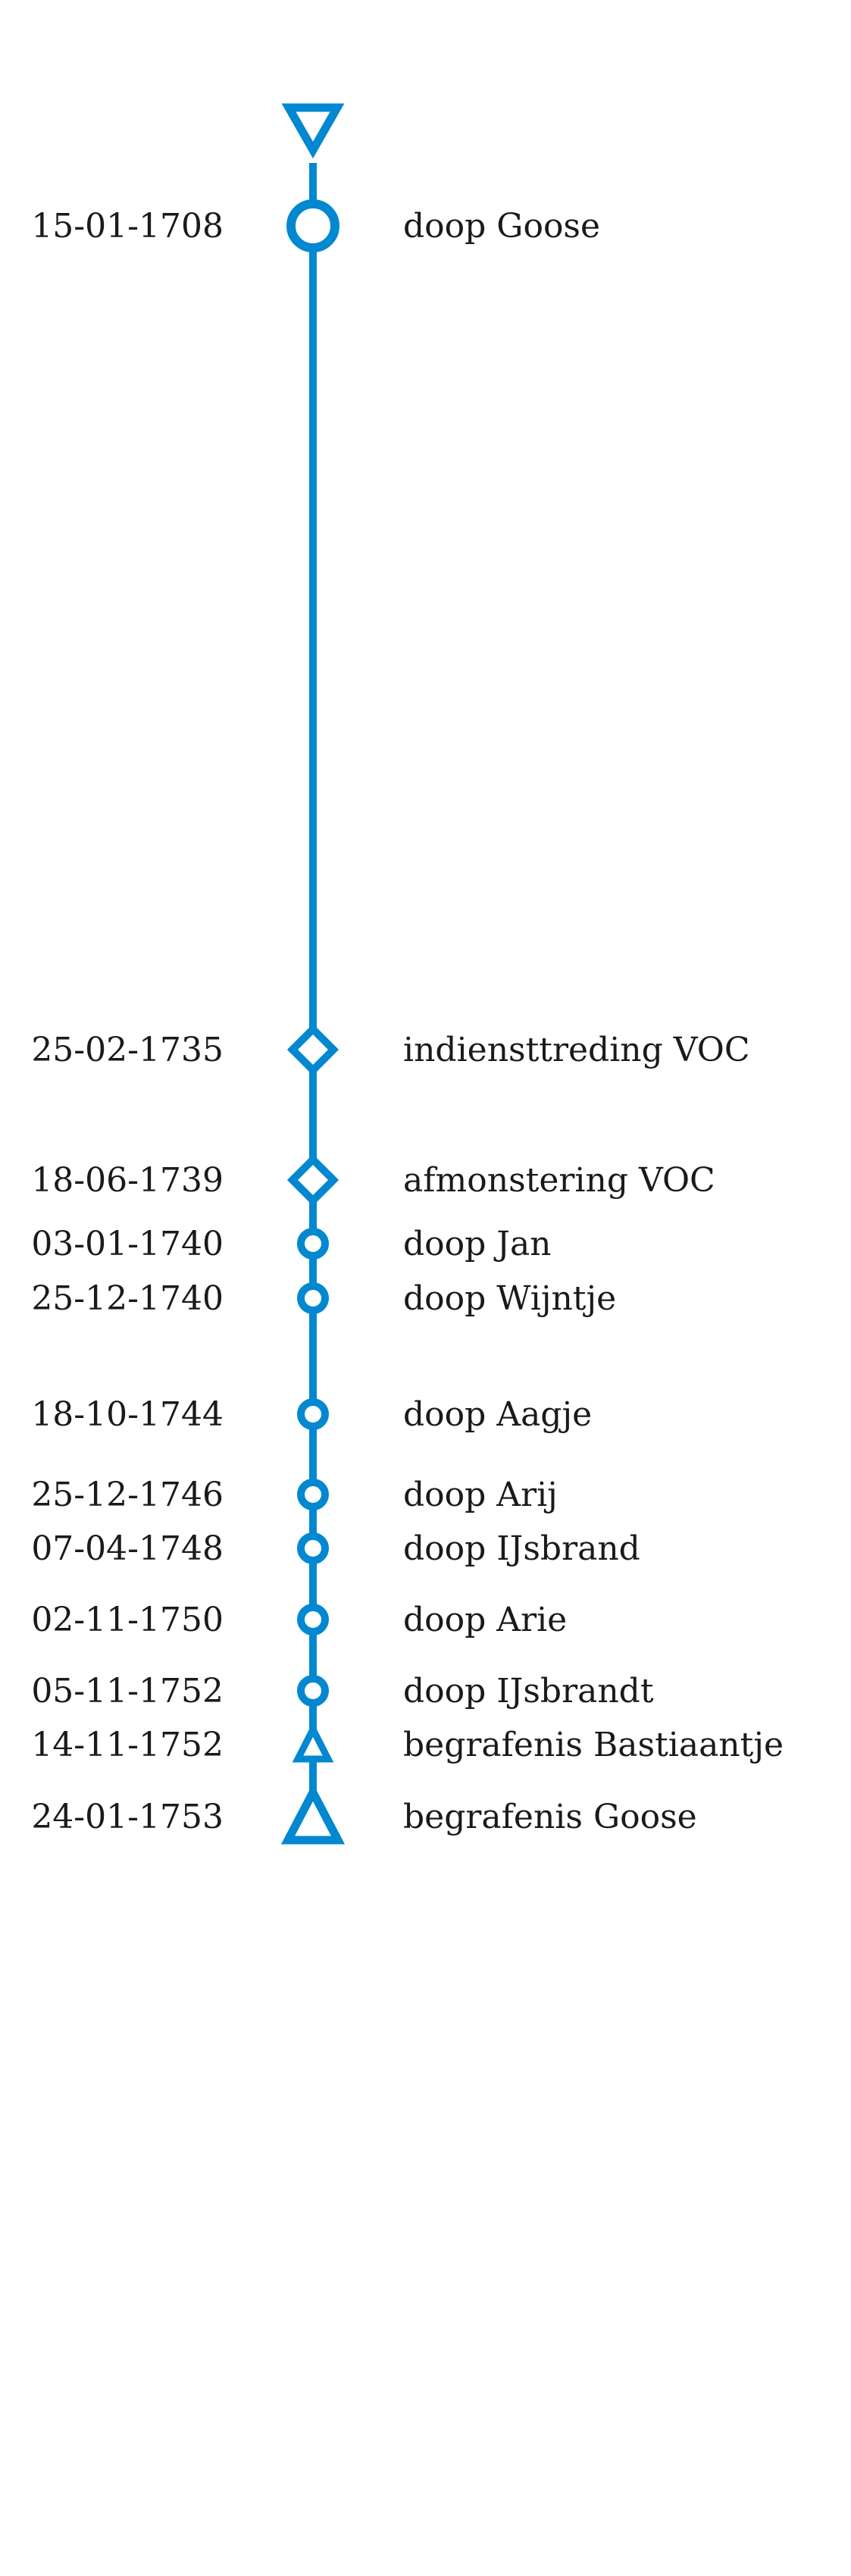  What do you see at coordinates (528, 1691) in the screenshot?
I see `event-label: doop IJsbrandt` at bounding box center [528, 1691].